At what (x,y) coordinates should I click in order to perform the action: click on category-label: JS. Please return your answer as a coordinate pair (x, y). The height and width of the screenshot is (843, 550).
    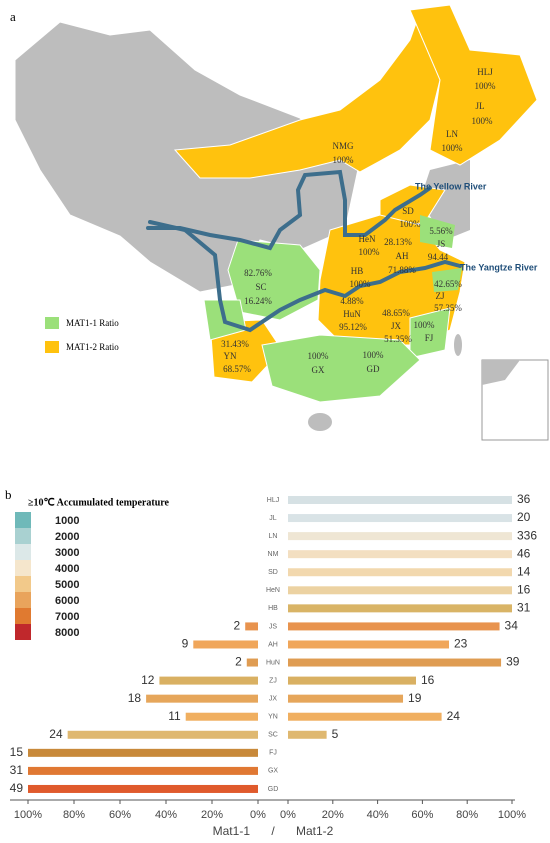
    Looking at the image, I should click on (273, 626).